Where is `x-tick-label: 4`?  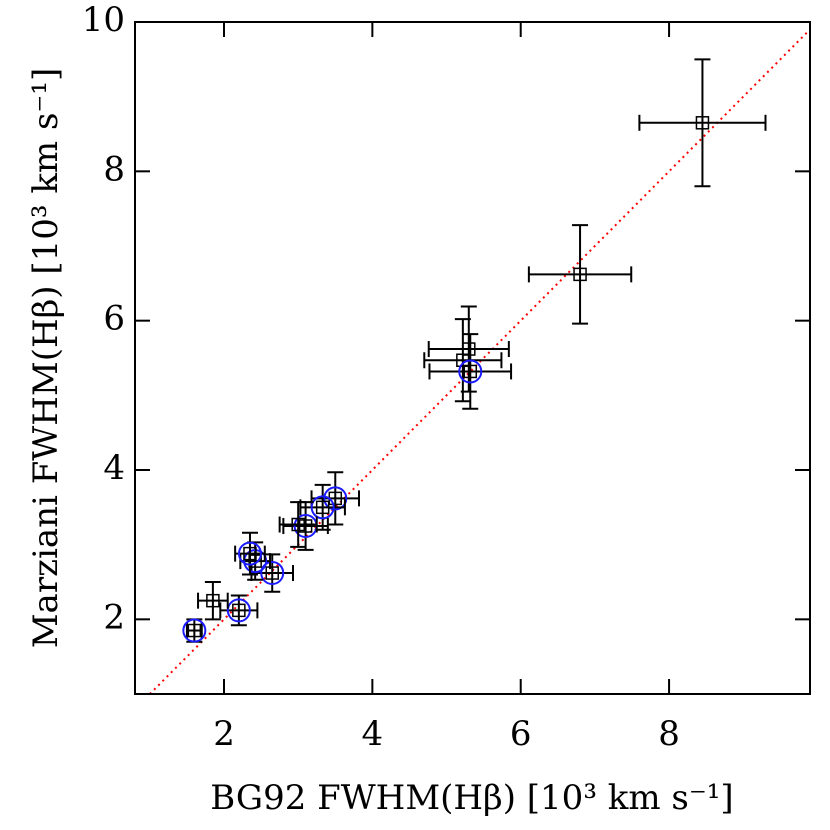 x-tick-label: 4 is located at coordinates (373, 734).